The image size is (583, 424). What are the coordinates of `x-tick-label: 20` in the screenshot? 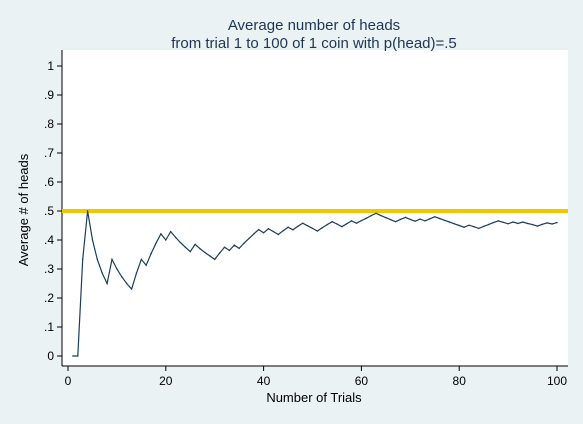 It's located at (166, 381).